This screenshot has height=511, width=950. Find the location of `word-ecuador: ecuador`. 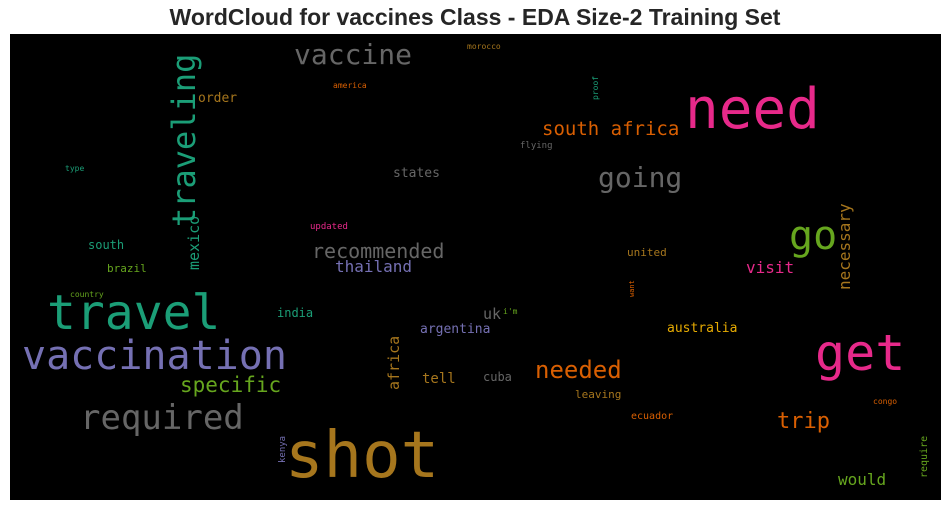

word-ecuador: ecuador is located at coordinates (652, 416).